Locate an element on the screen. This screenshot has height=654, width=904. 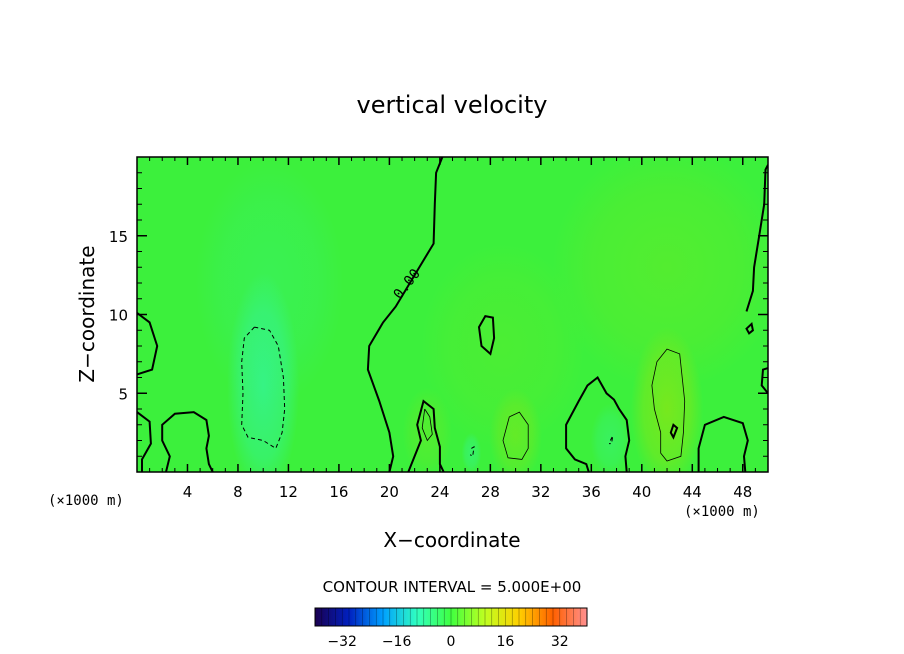
y-tick-label: 15 is located at coordinates (118, 237).